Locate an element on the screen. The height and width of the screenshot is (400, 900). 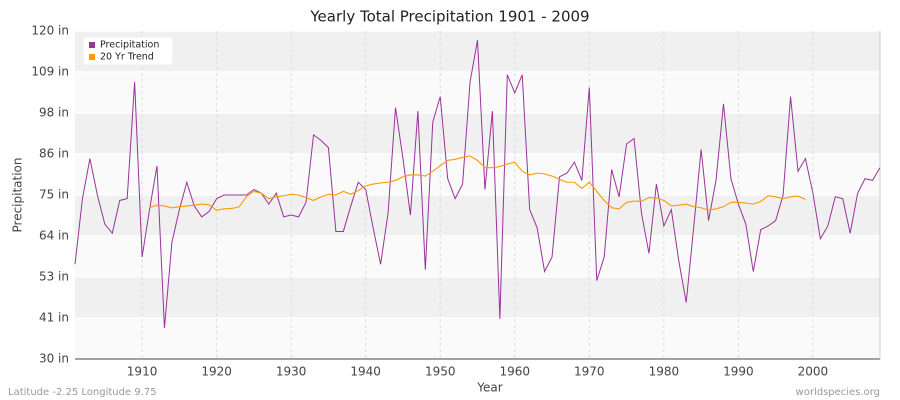
x-tick-label: 1990 is located at coordinates (738, 372).